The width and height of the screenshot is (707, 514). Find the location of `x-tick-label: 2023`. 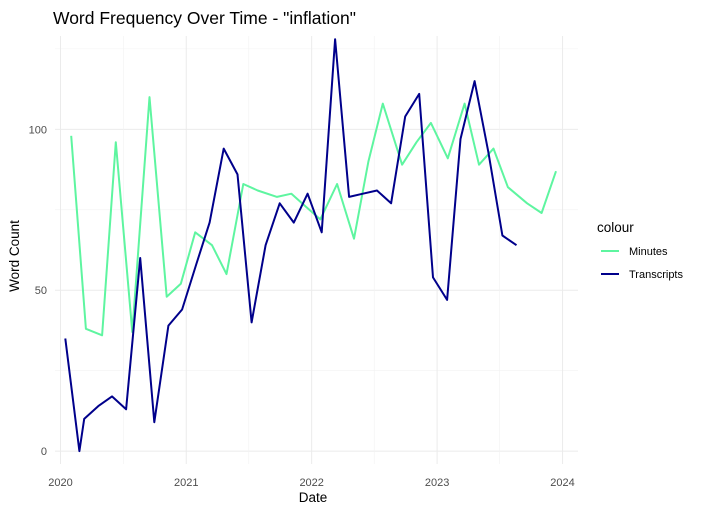

x-tick-label: 2023 is located at coordinates (437, 483).